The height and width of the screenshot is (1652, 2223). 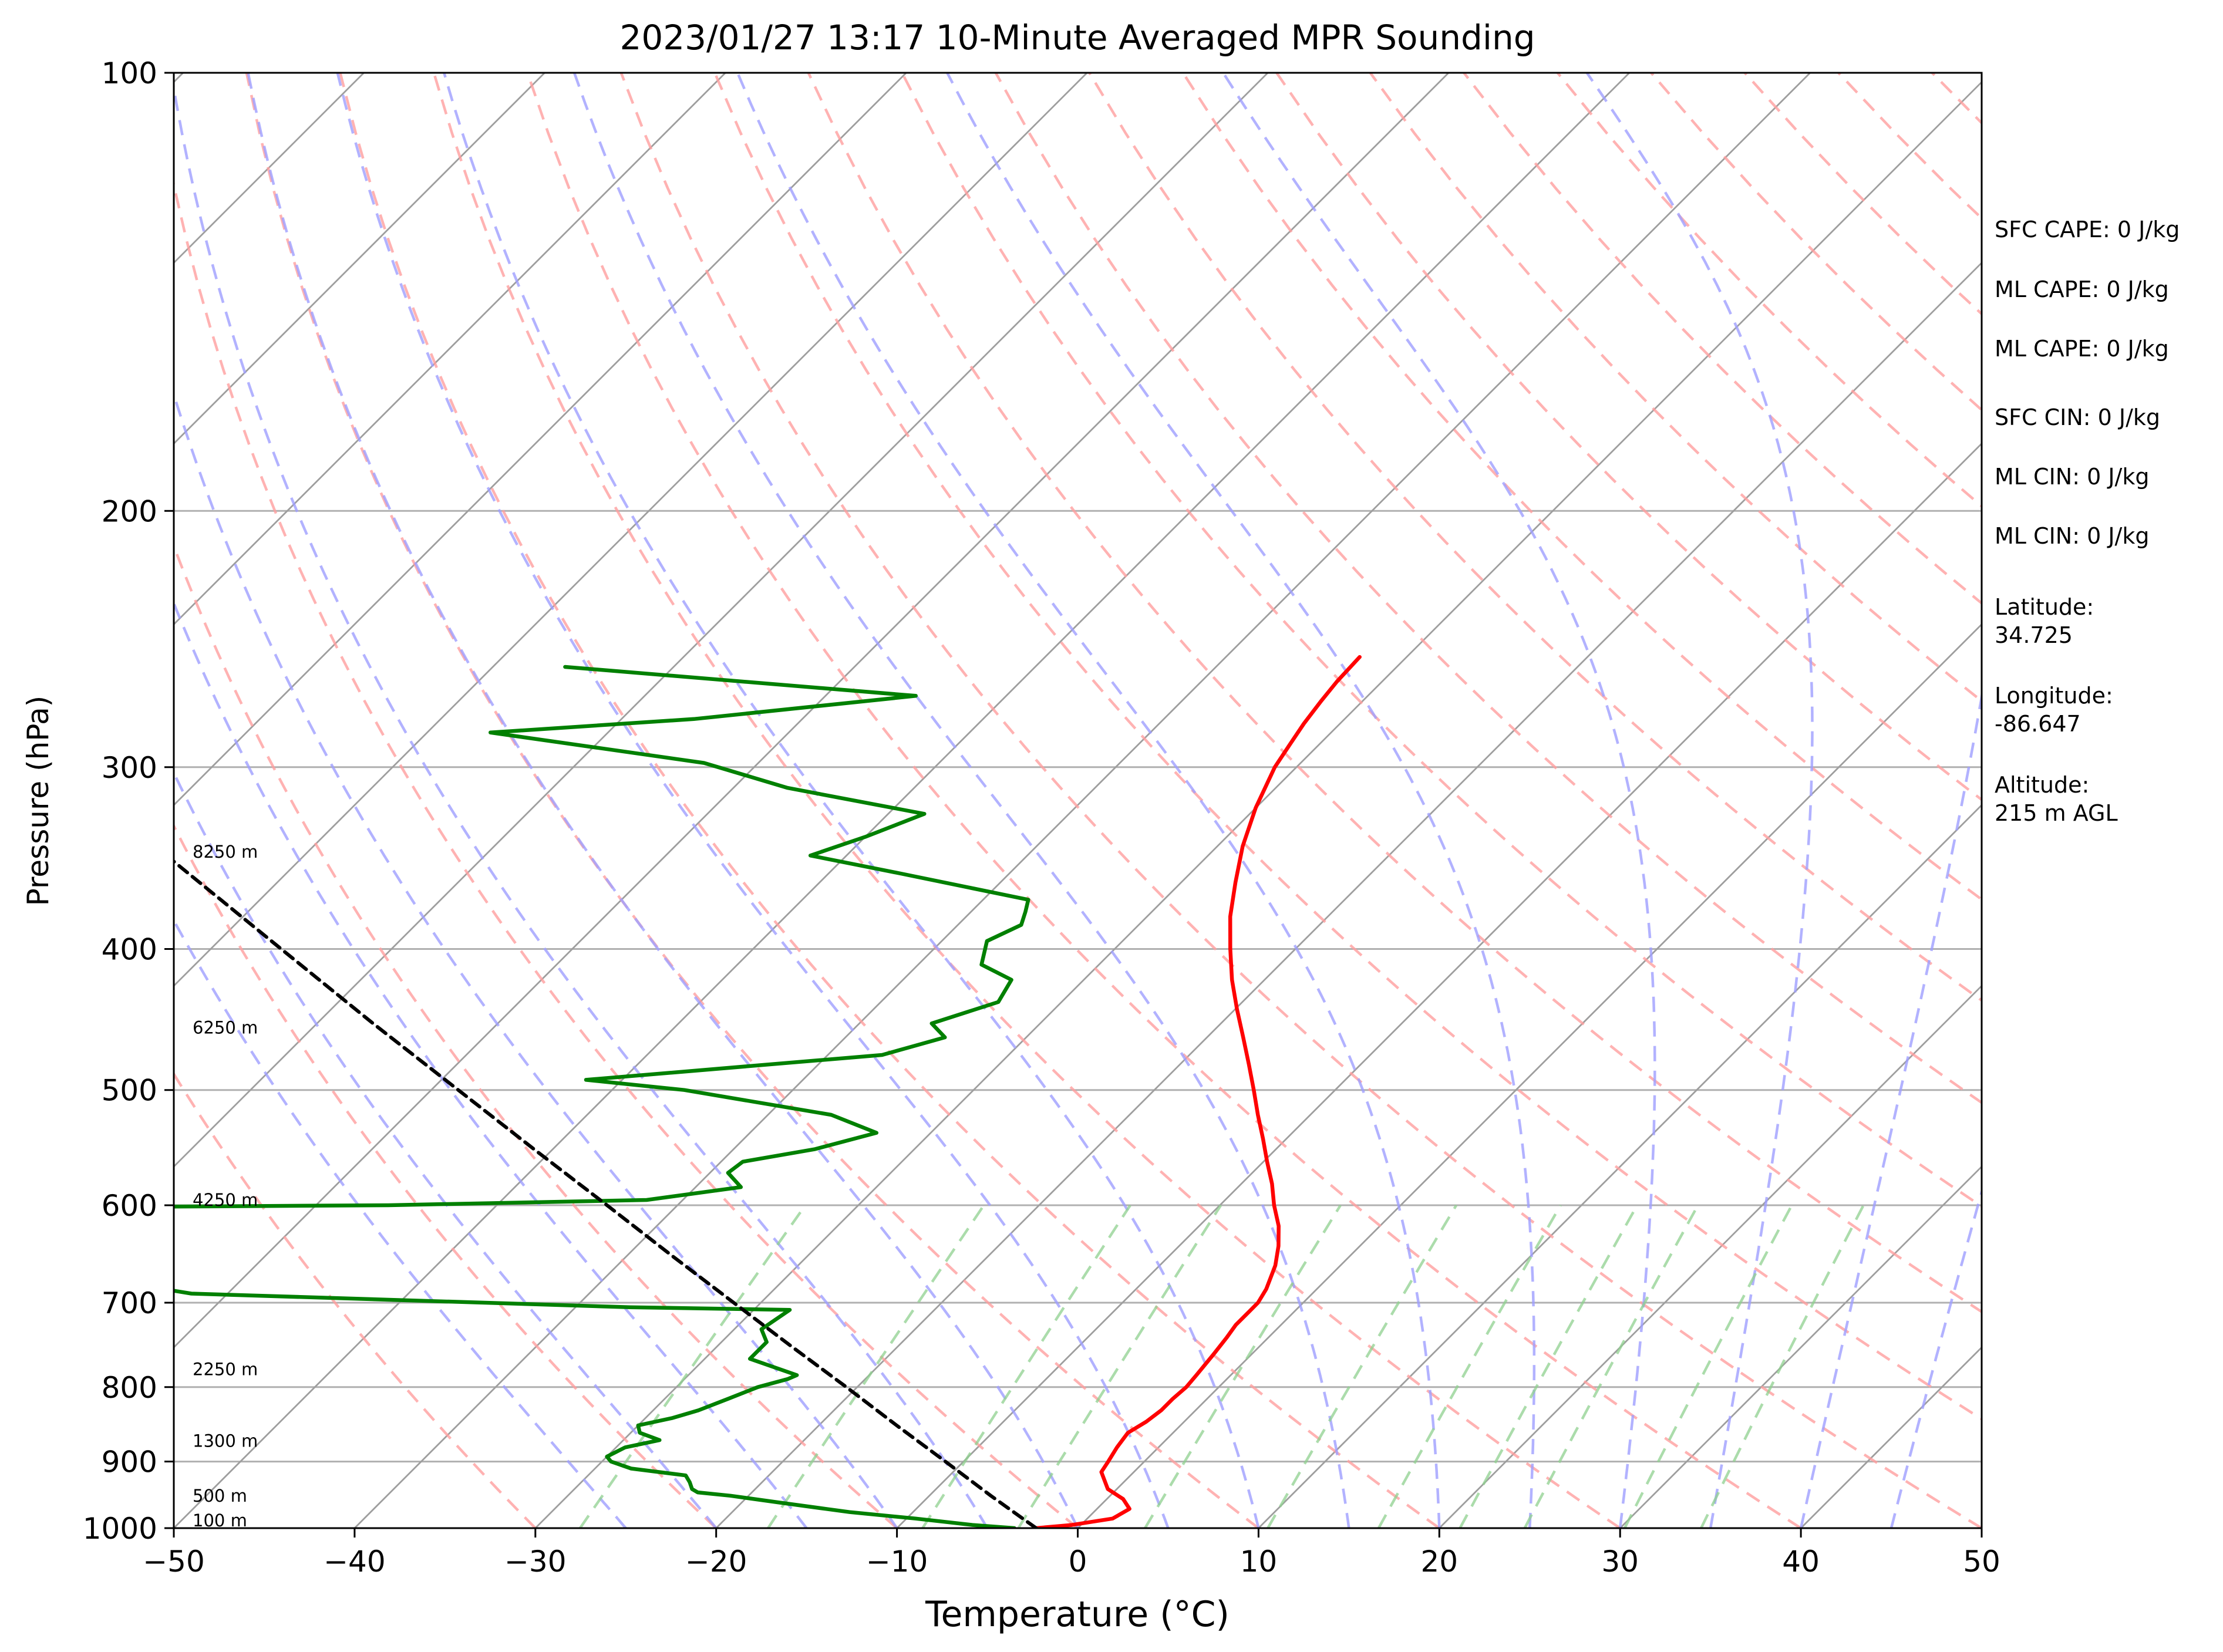 What do you see at coordinates (1078, 1562) in the screenshot?
I see `x-tick-label: 0` at bounding box center [1078, 1562].